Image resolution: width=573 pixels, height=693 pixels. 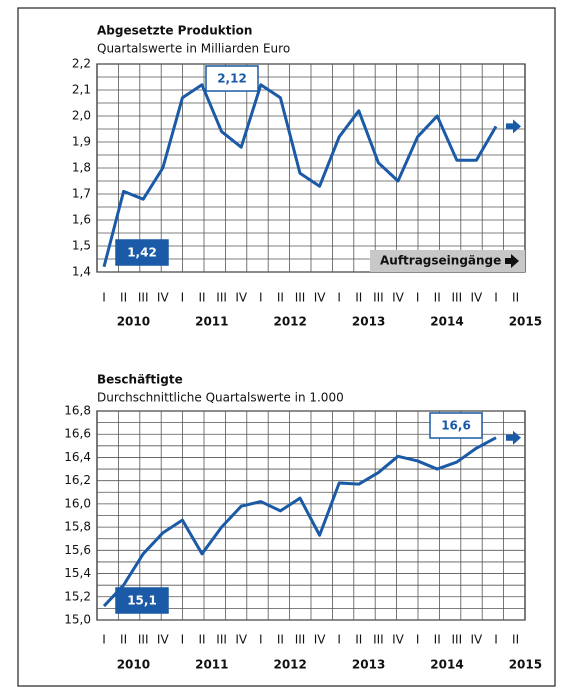 I want to click on y-tick-label: 1,4, so click(x=81, y=272).